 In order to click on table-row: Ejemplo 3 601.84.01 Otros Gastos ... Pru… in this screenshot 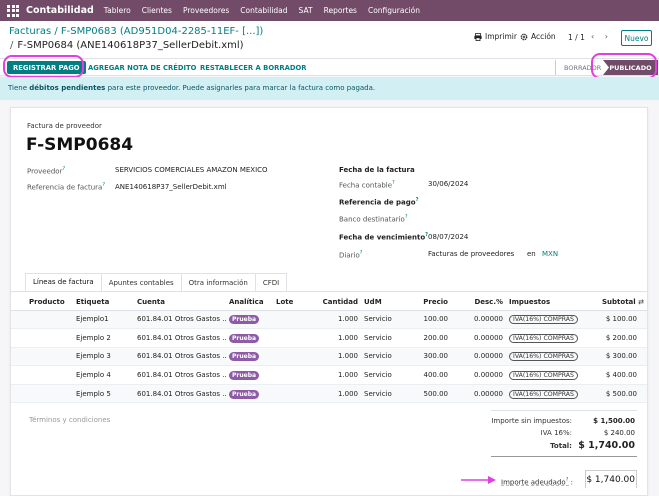, I will do `click(329, 357)`.